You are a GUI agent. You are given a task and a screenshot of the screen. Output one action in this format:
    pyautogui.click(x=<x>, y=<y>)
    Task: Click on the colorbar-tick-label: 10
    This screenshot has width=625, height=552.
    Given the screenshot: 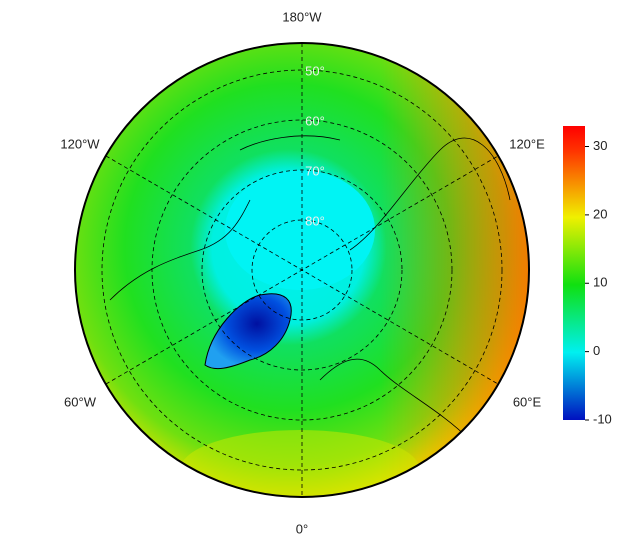 What is the action you would take?
    pyautogui.click(x=600, y=282)
    